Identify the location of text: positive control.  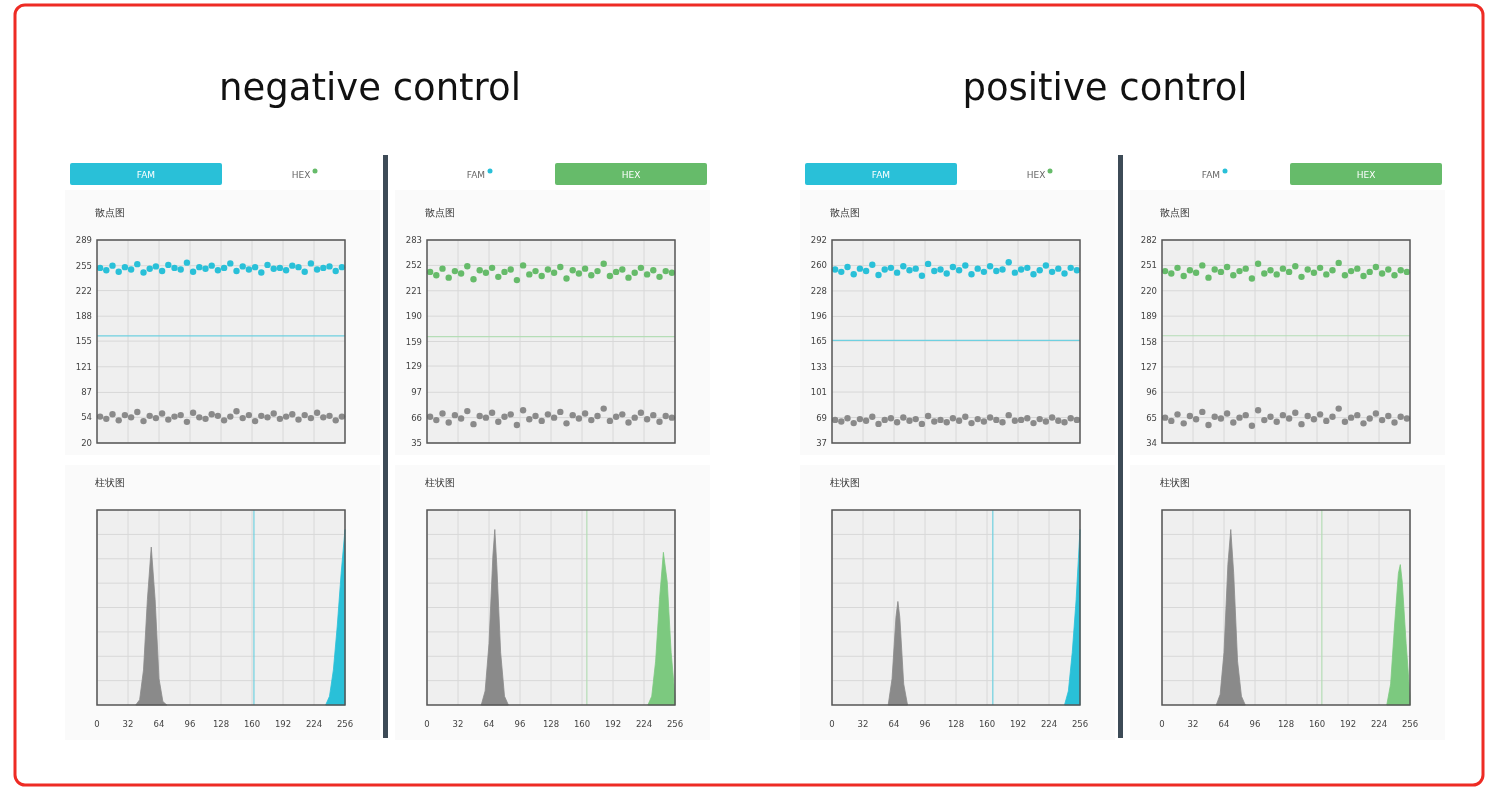
(1105, 87).